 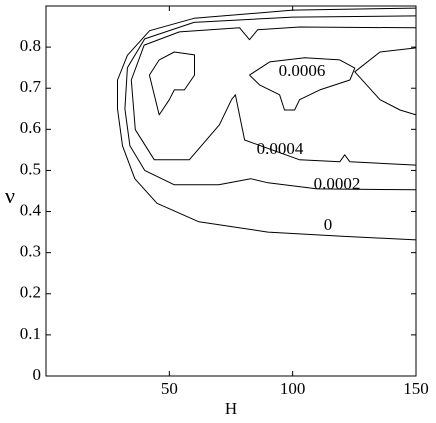 What do you see at coordinates (30, 333) in the screenshot?
I see `y-tick-label: 0.1` at bounding box center [30, 333].